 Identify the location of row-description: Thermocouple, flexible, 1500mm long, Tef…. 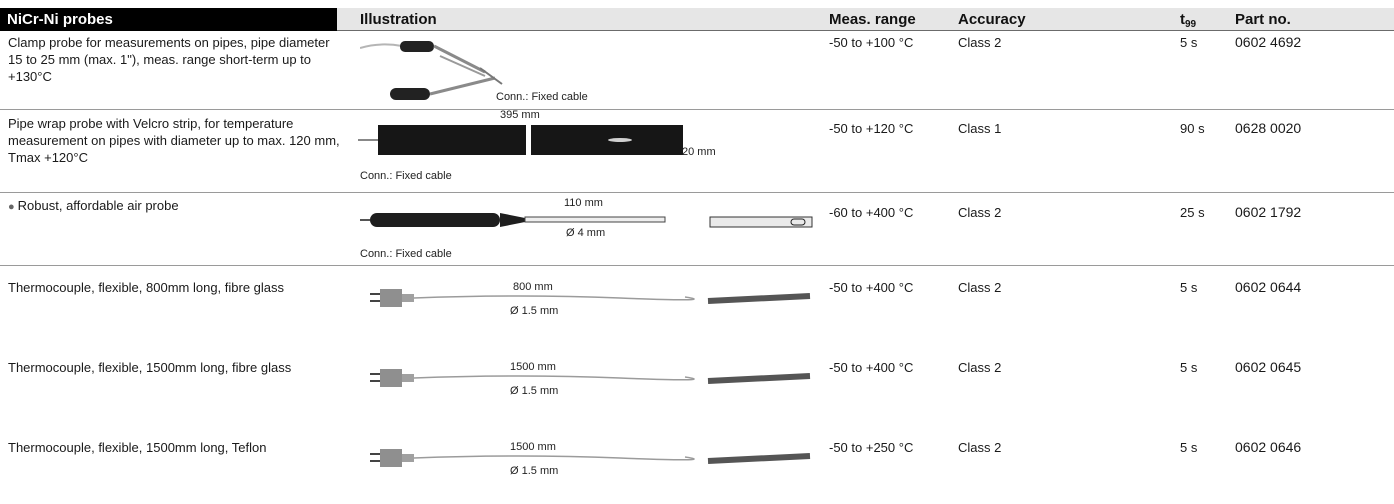
(137, 447).